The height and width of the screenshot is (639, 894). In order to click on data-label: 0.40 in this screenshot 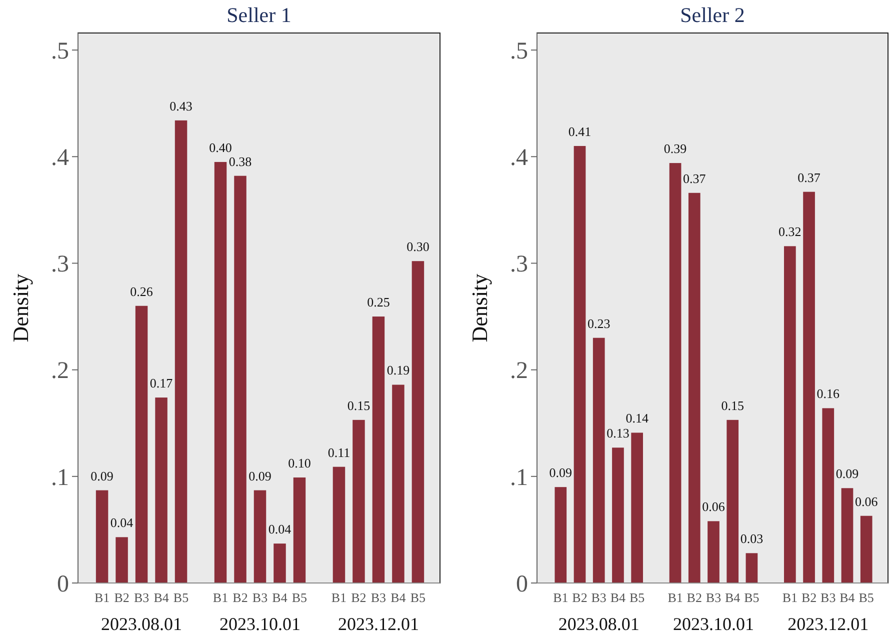, I will do `click(220, 147)`.